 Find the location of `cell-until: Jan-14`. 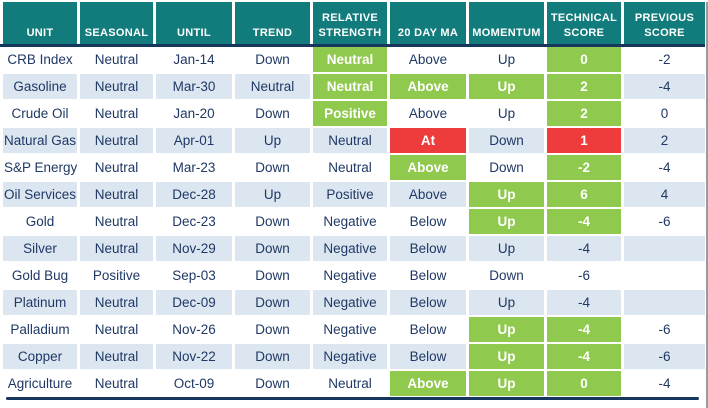

cell-until: Jan-14 is located at coordinates (194, 59).